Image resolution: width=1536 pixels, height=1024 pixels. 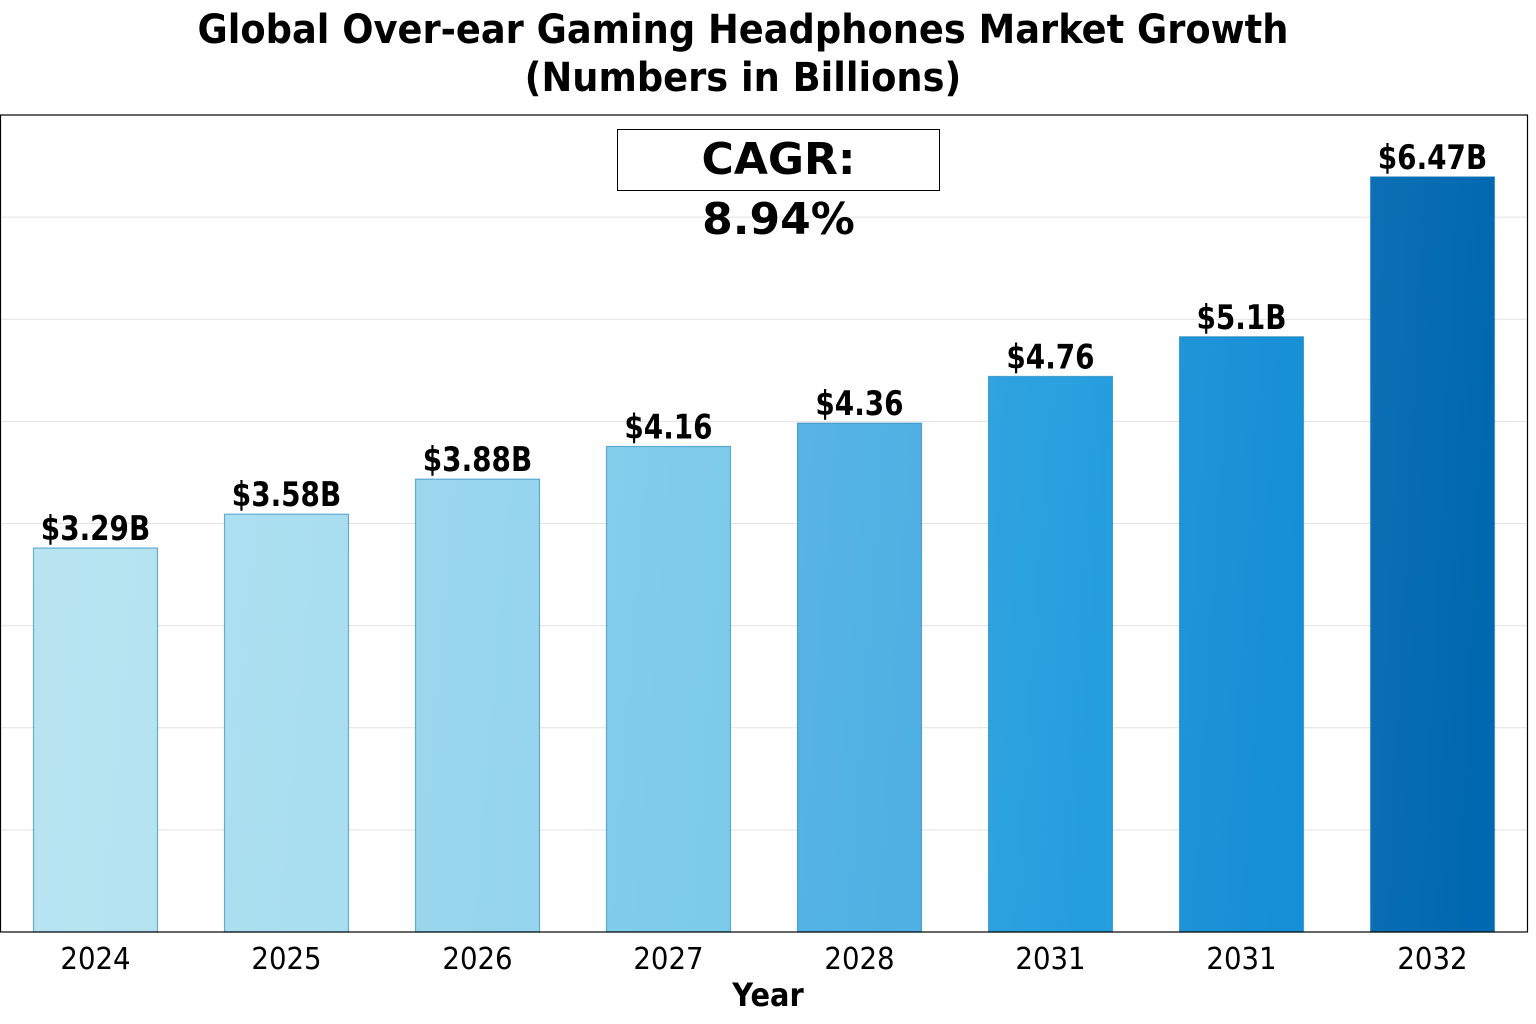 What do you see at coordinates (743, 78) in the screenshot?
I see `chart-title-line2: (Numbers in Billions)` at bounding box center [743, 78].